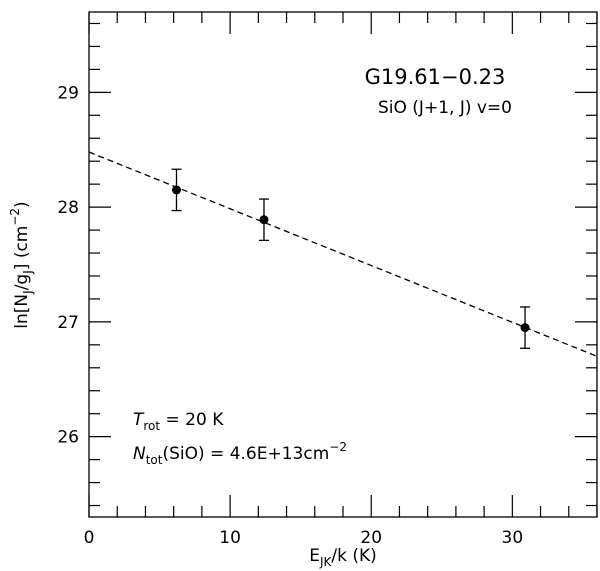 This screenshot has height=571, width=600. What do you see at coordinates (513, 538) in the screenshot?
I see `x-tick-label: 30` at bounding box center [513, 538].